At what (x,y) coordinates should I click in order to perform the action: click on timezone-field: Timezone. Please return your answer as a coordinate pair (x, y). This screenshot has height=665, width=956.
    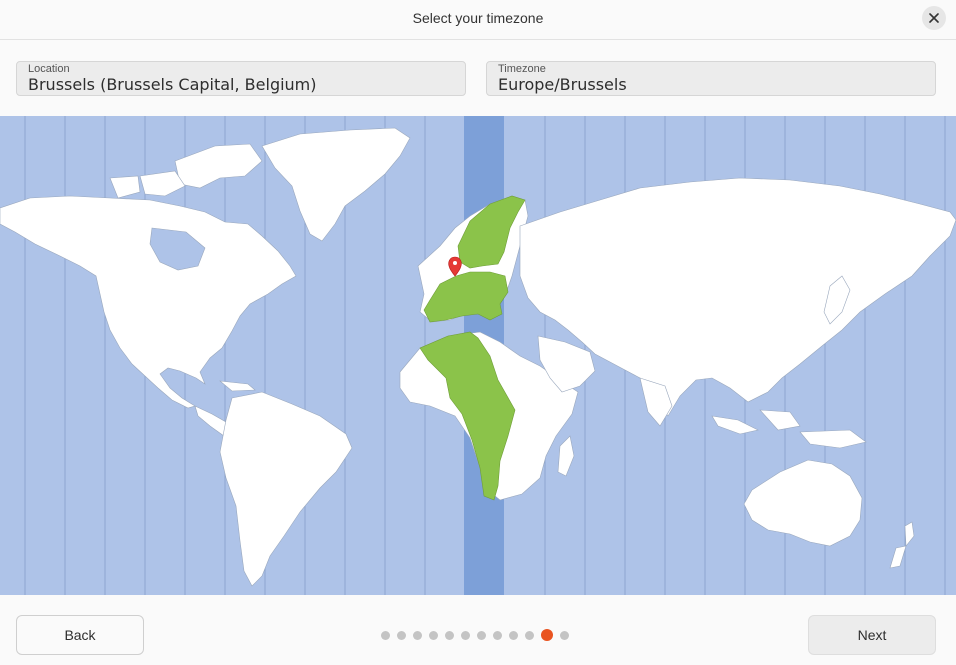
    Looking at the image, I should click on (711, 78).